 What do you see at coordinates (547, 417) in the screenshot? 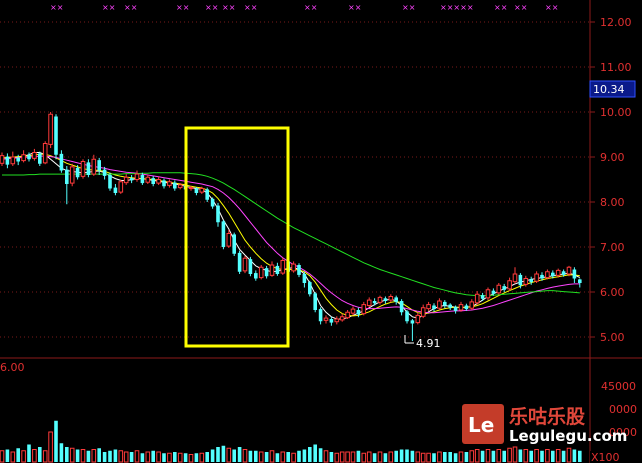
I see `watermark-title: 乐咕乐股` at bounding box center [547, 417].